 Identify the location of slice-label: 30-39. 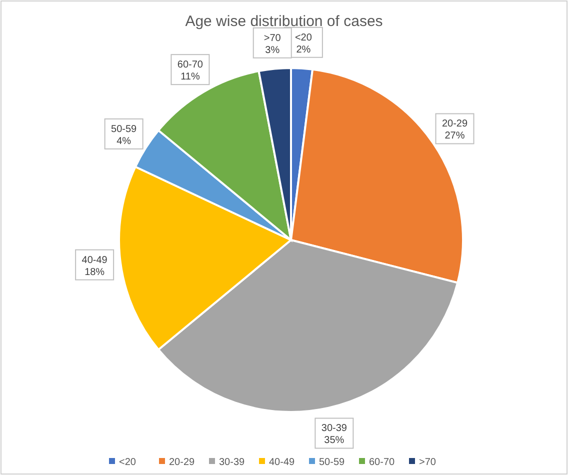
(334, 428).